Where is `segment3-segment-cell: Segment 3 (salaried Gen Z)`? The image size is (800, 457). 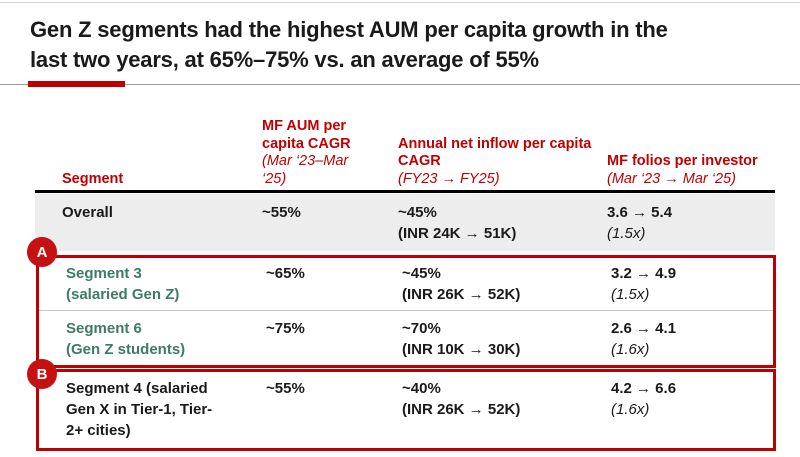 segment3-segment-cell: Segment 3 (salaried Gen Z) is located at coordinates (146, 284).